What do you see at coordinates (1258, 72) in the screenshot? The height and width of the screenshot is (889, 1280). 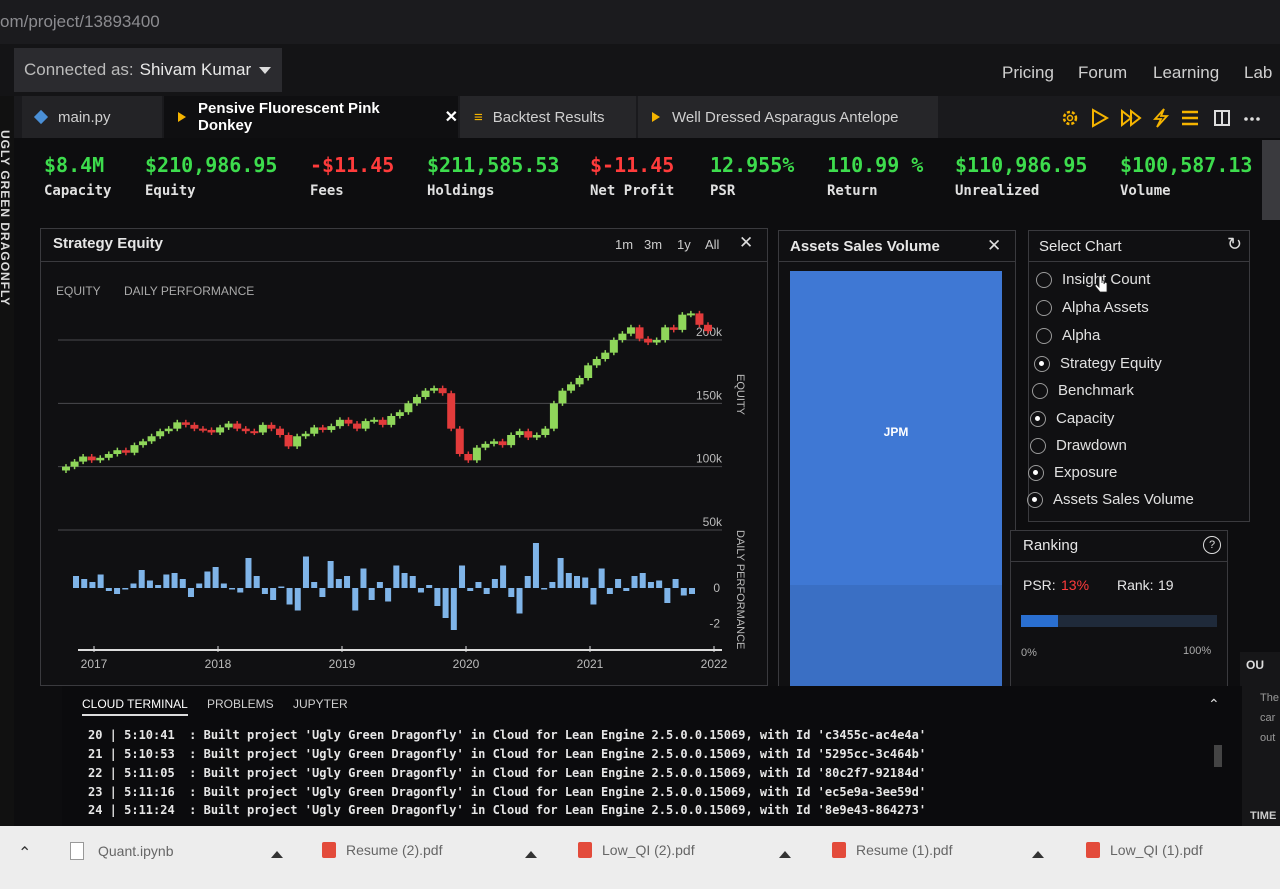 I see `nav-link-lab: Lab` at bounding box center [1258, 72].